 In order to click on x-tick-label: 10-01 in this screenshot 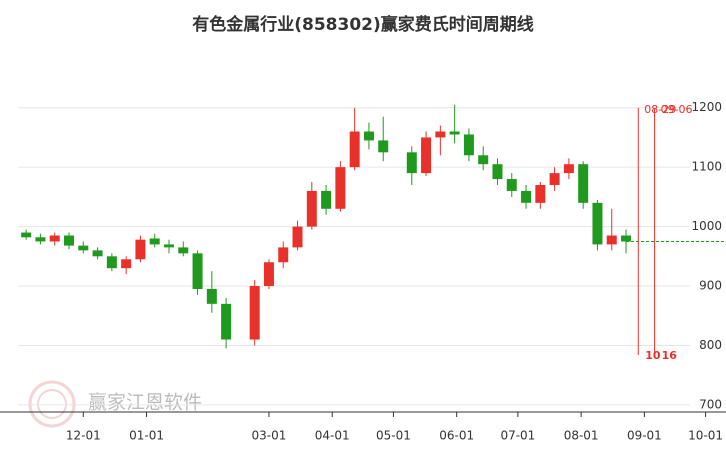, I will do `click(705, 436)`.